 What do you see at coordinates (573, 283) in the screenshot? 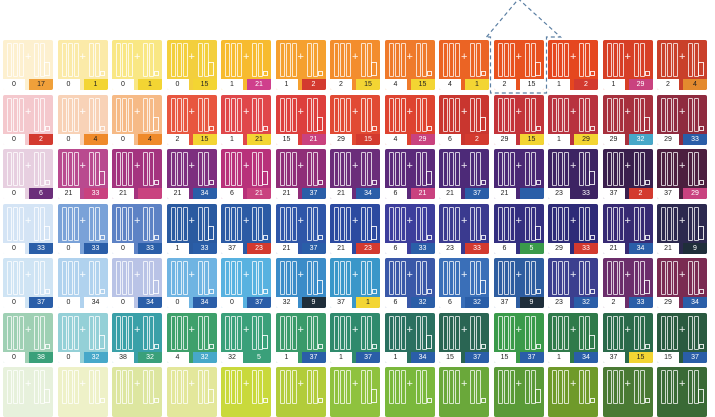
I see `color-swatch-tile: +23 32` at bounding box center [573, 283].